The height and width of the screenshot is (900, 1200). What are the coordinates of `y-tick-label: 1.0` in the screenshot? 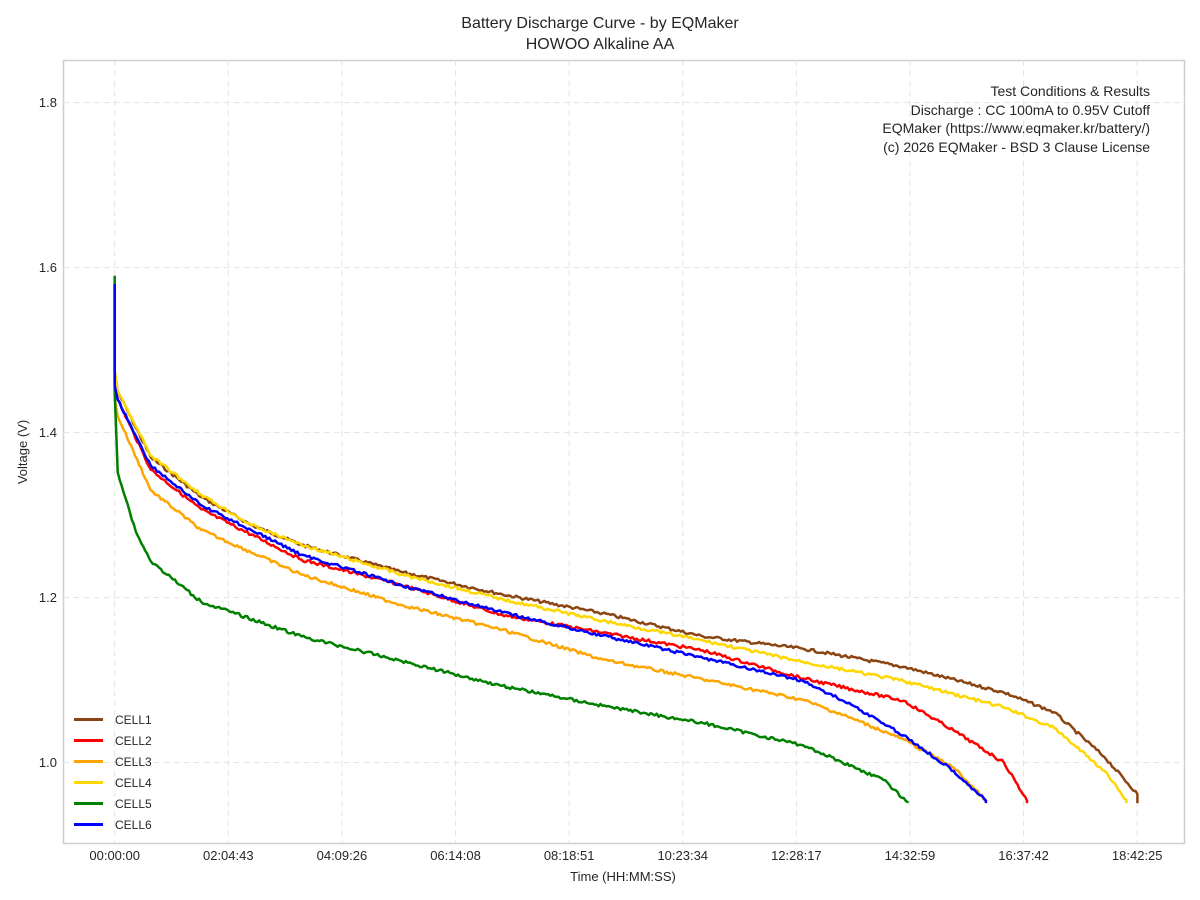 It's located at (48, 762).